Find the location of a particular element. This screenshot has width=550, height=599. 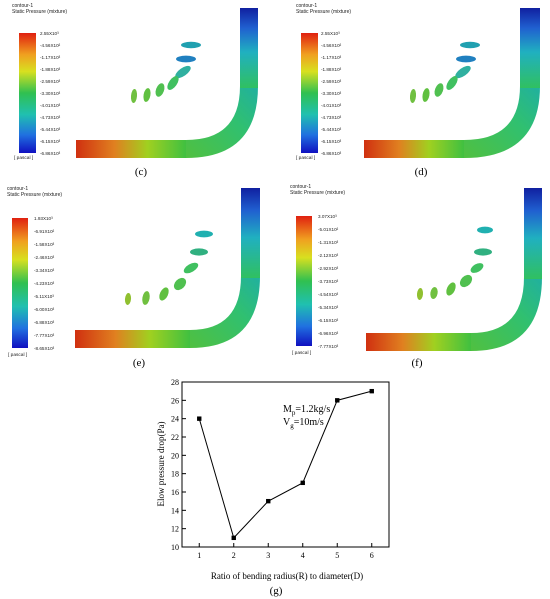

series-line is located at coordinates (285, 464).